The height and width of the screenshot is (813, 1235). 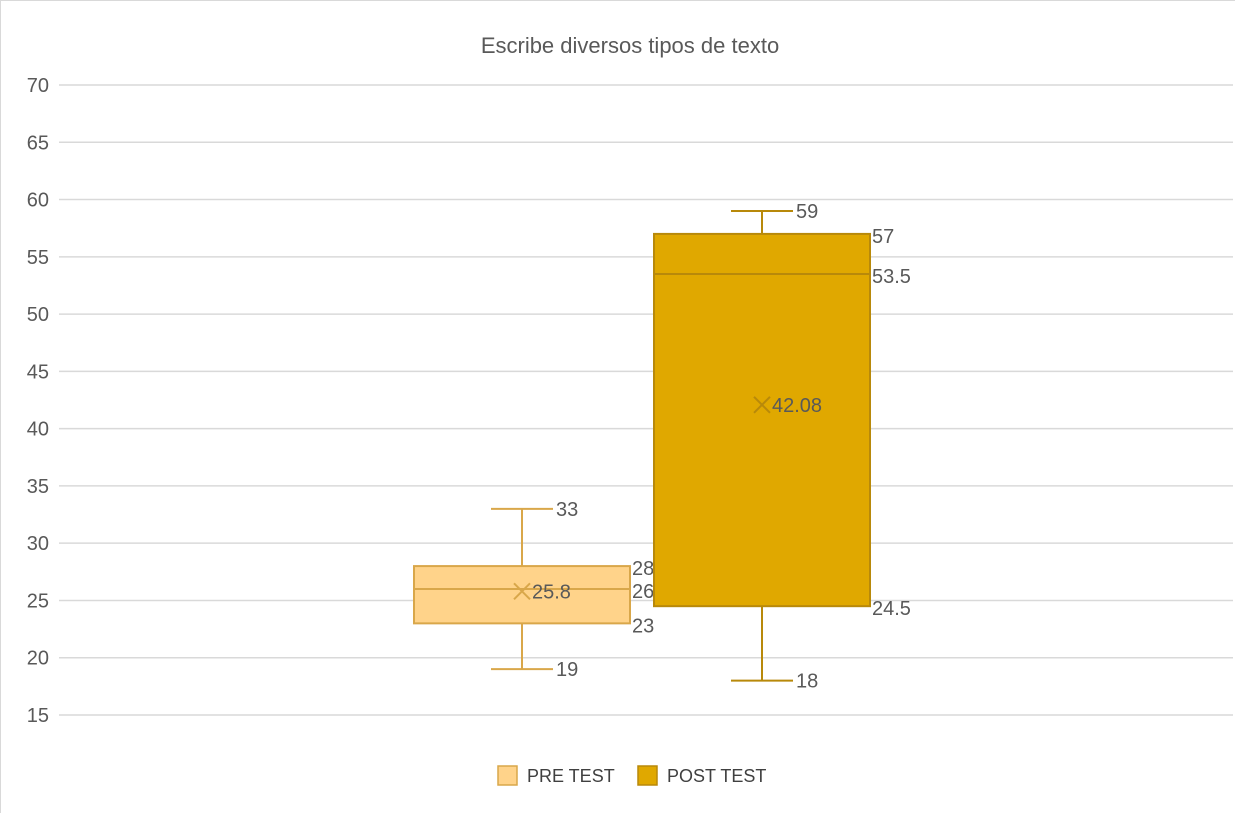 I want to click on label-mean: 42.08, so click(x=797, y=406).